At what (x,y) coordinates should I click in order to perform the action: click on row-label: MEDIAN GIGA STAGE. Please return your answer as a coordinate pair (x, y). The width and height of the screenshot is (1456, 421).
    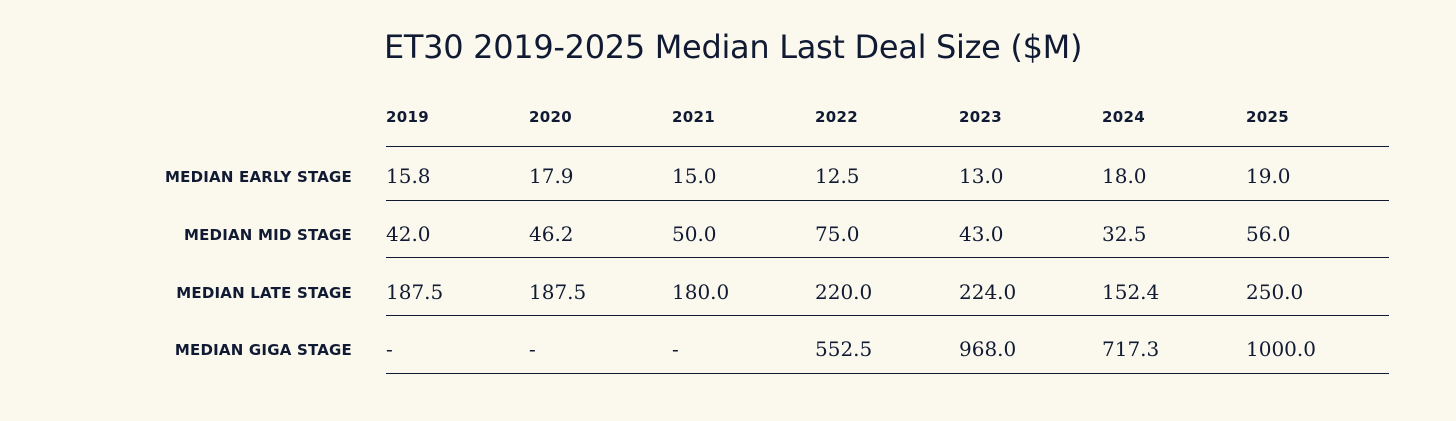
    Looking at the image, I should click on (263, 350).